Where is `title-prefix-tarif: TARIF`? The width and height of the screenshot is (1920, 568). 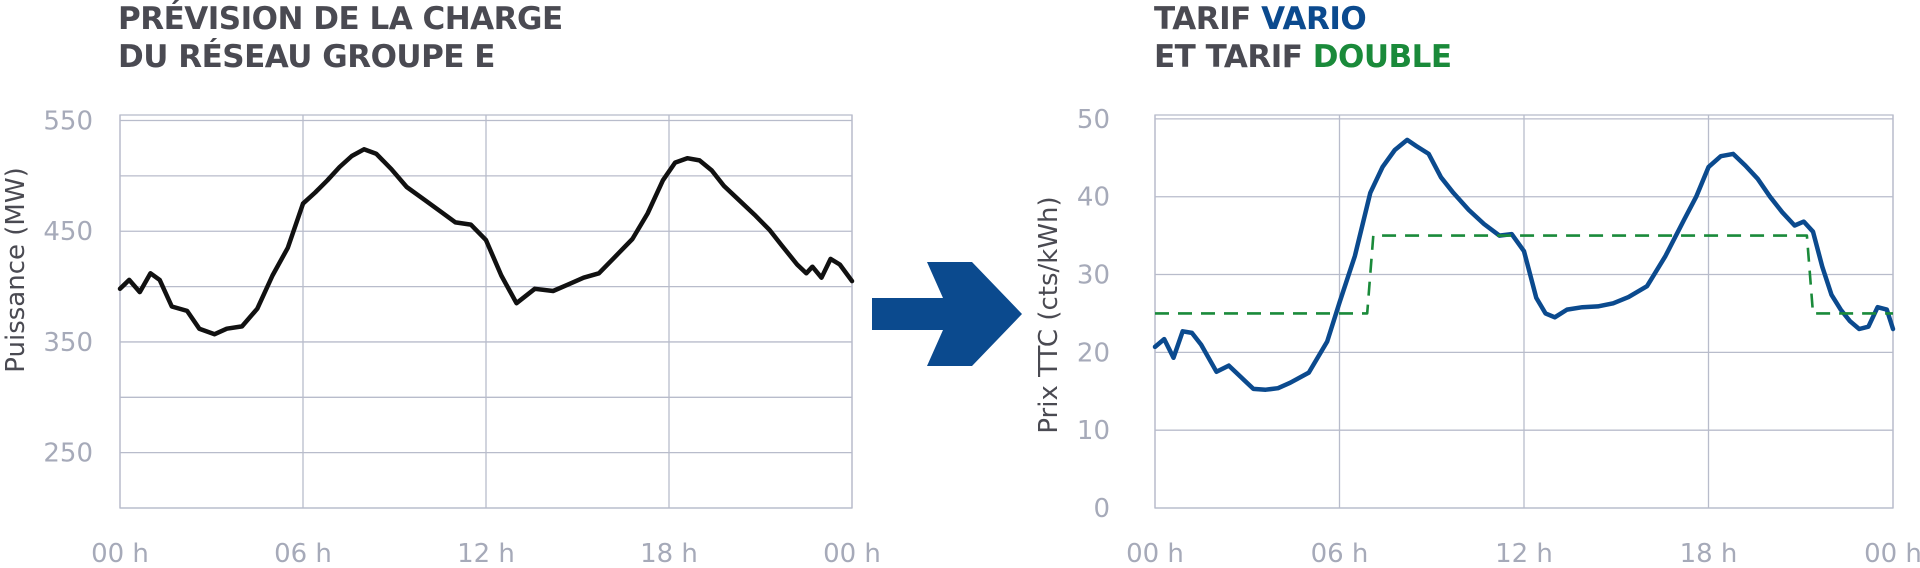
title-prefix-tarif: TARIF is located at coordinates (1208, 19).